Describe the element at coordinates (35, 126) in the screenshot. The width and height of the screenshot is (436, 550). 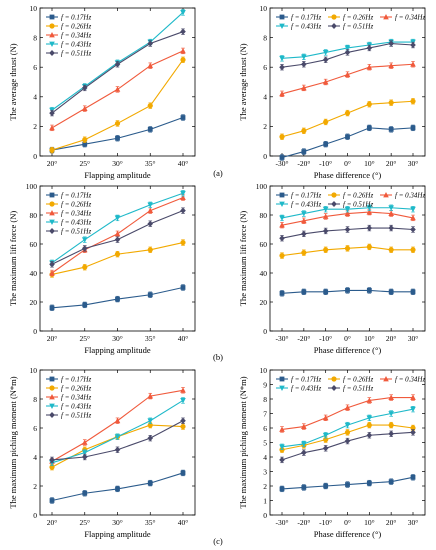
I see `y-tick-label: 2` at that location.